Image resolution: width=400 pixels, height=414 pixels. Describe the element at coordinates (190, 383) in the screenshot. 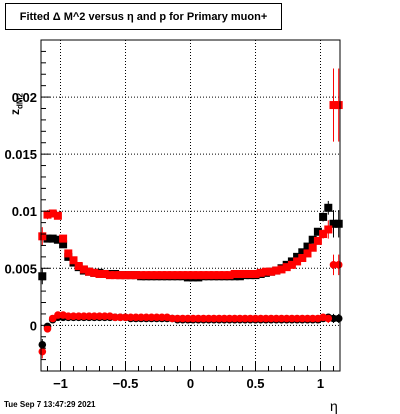

I see `x-tick-label: 0` at that location.